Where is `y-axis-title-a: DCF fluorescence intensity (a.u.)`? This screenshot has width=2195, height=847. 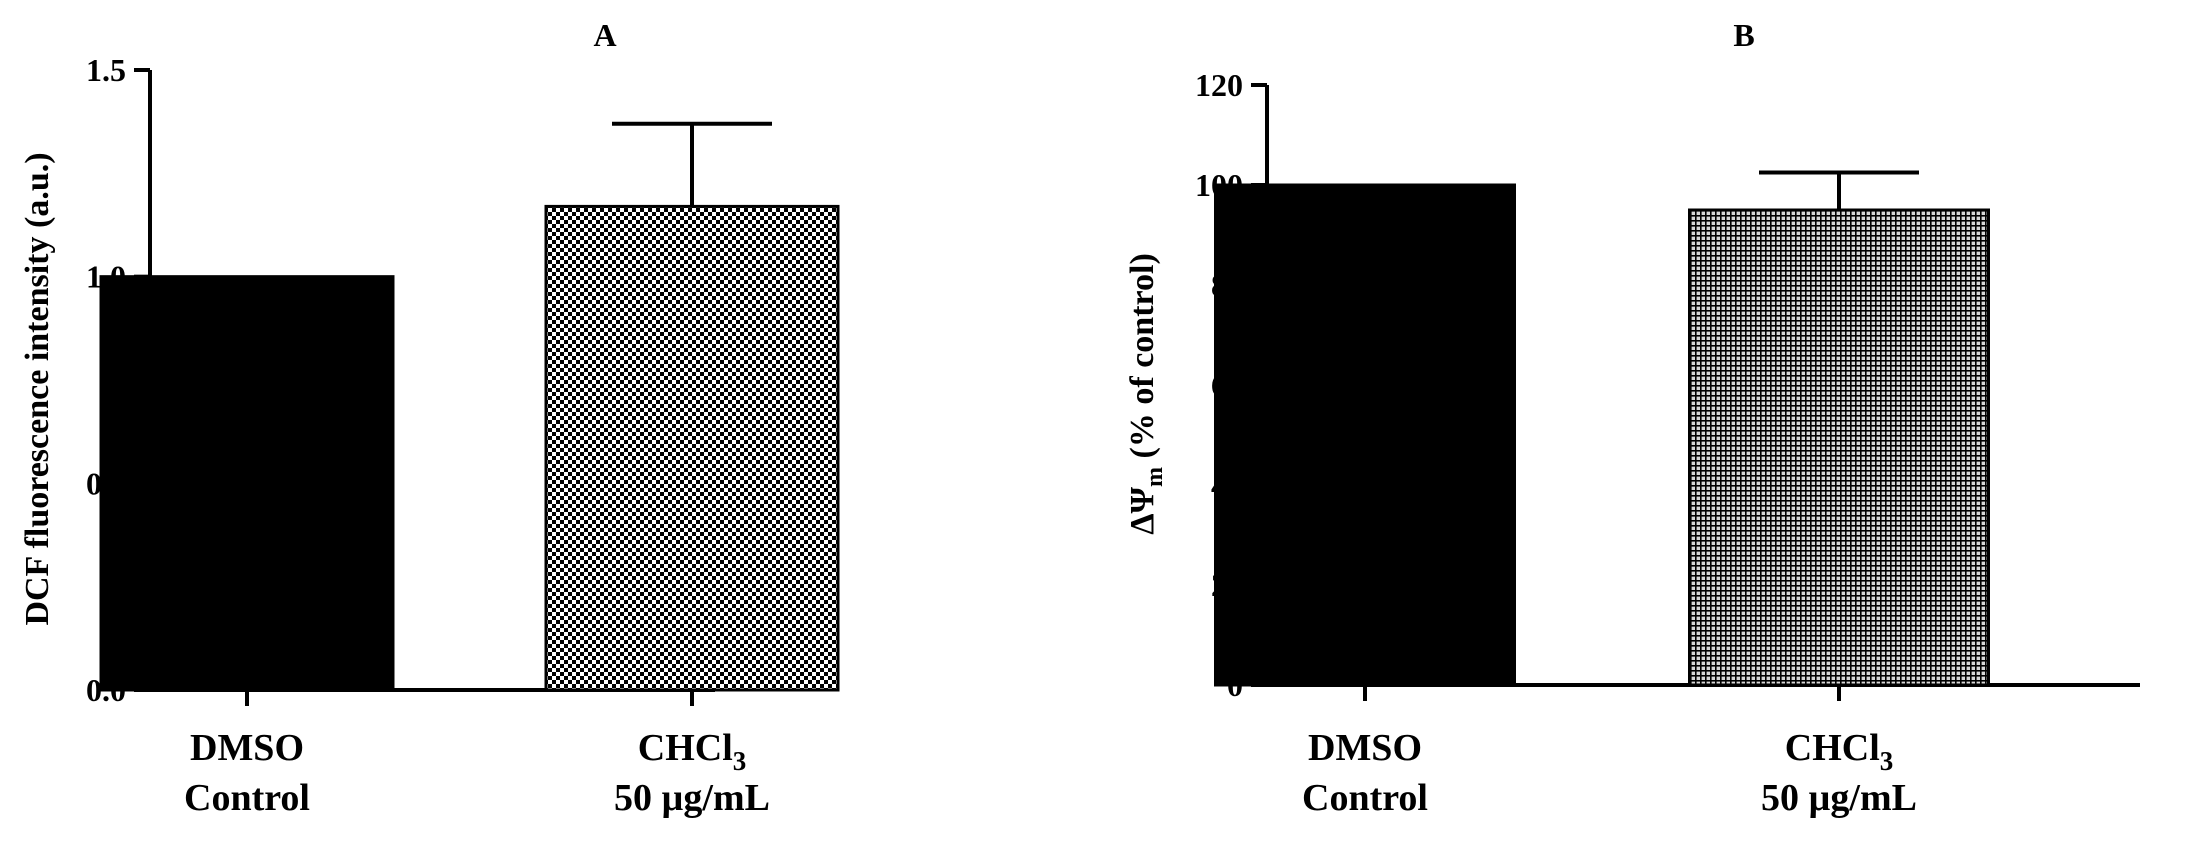
y-axis-title-a: DCF fluorescence intensity (a.u.) is located at coordinates (37, 388).